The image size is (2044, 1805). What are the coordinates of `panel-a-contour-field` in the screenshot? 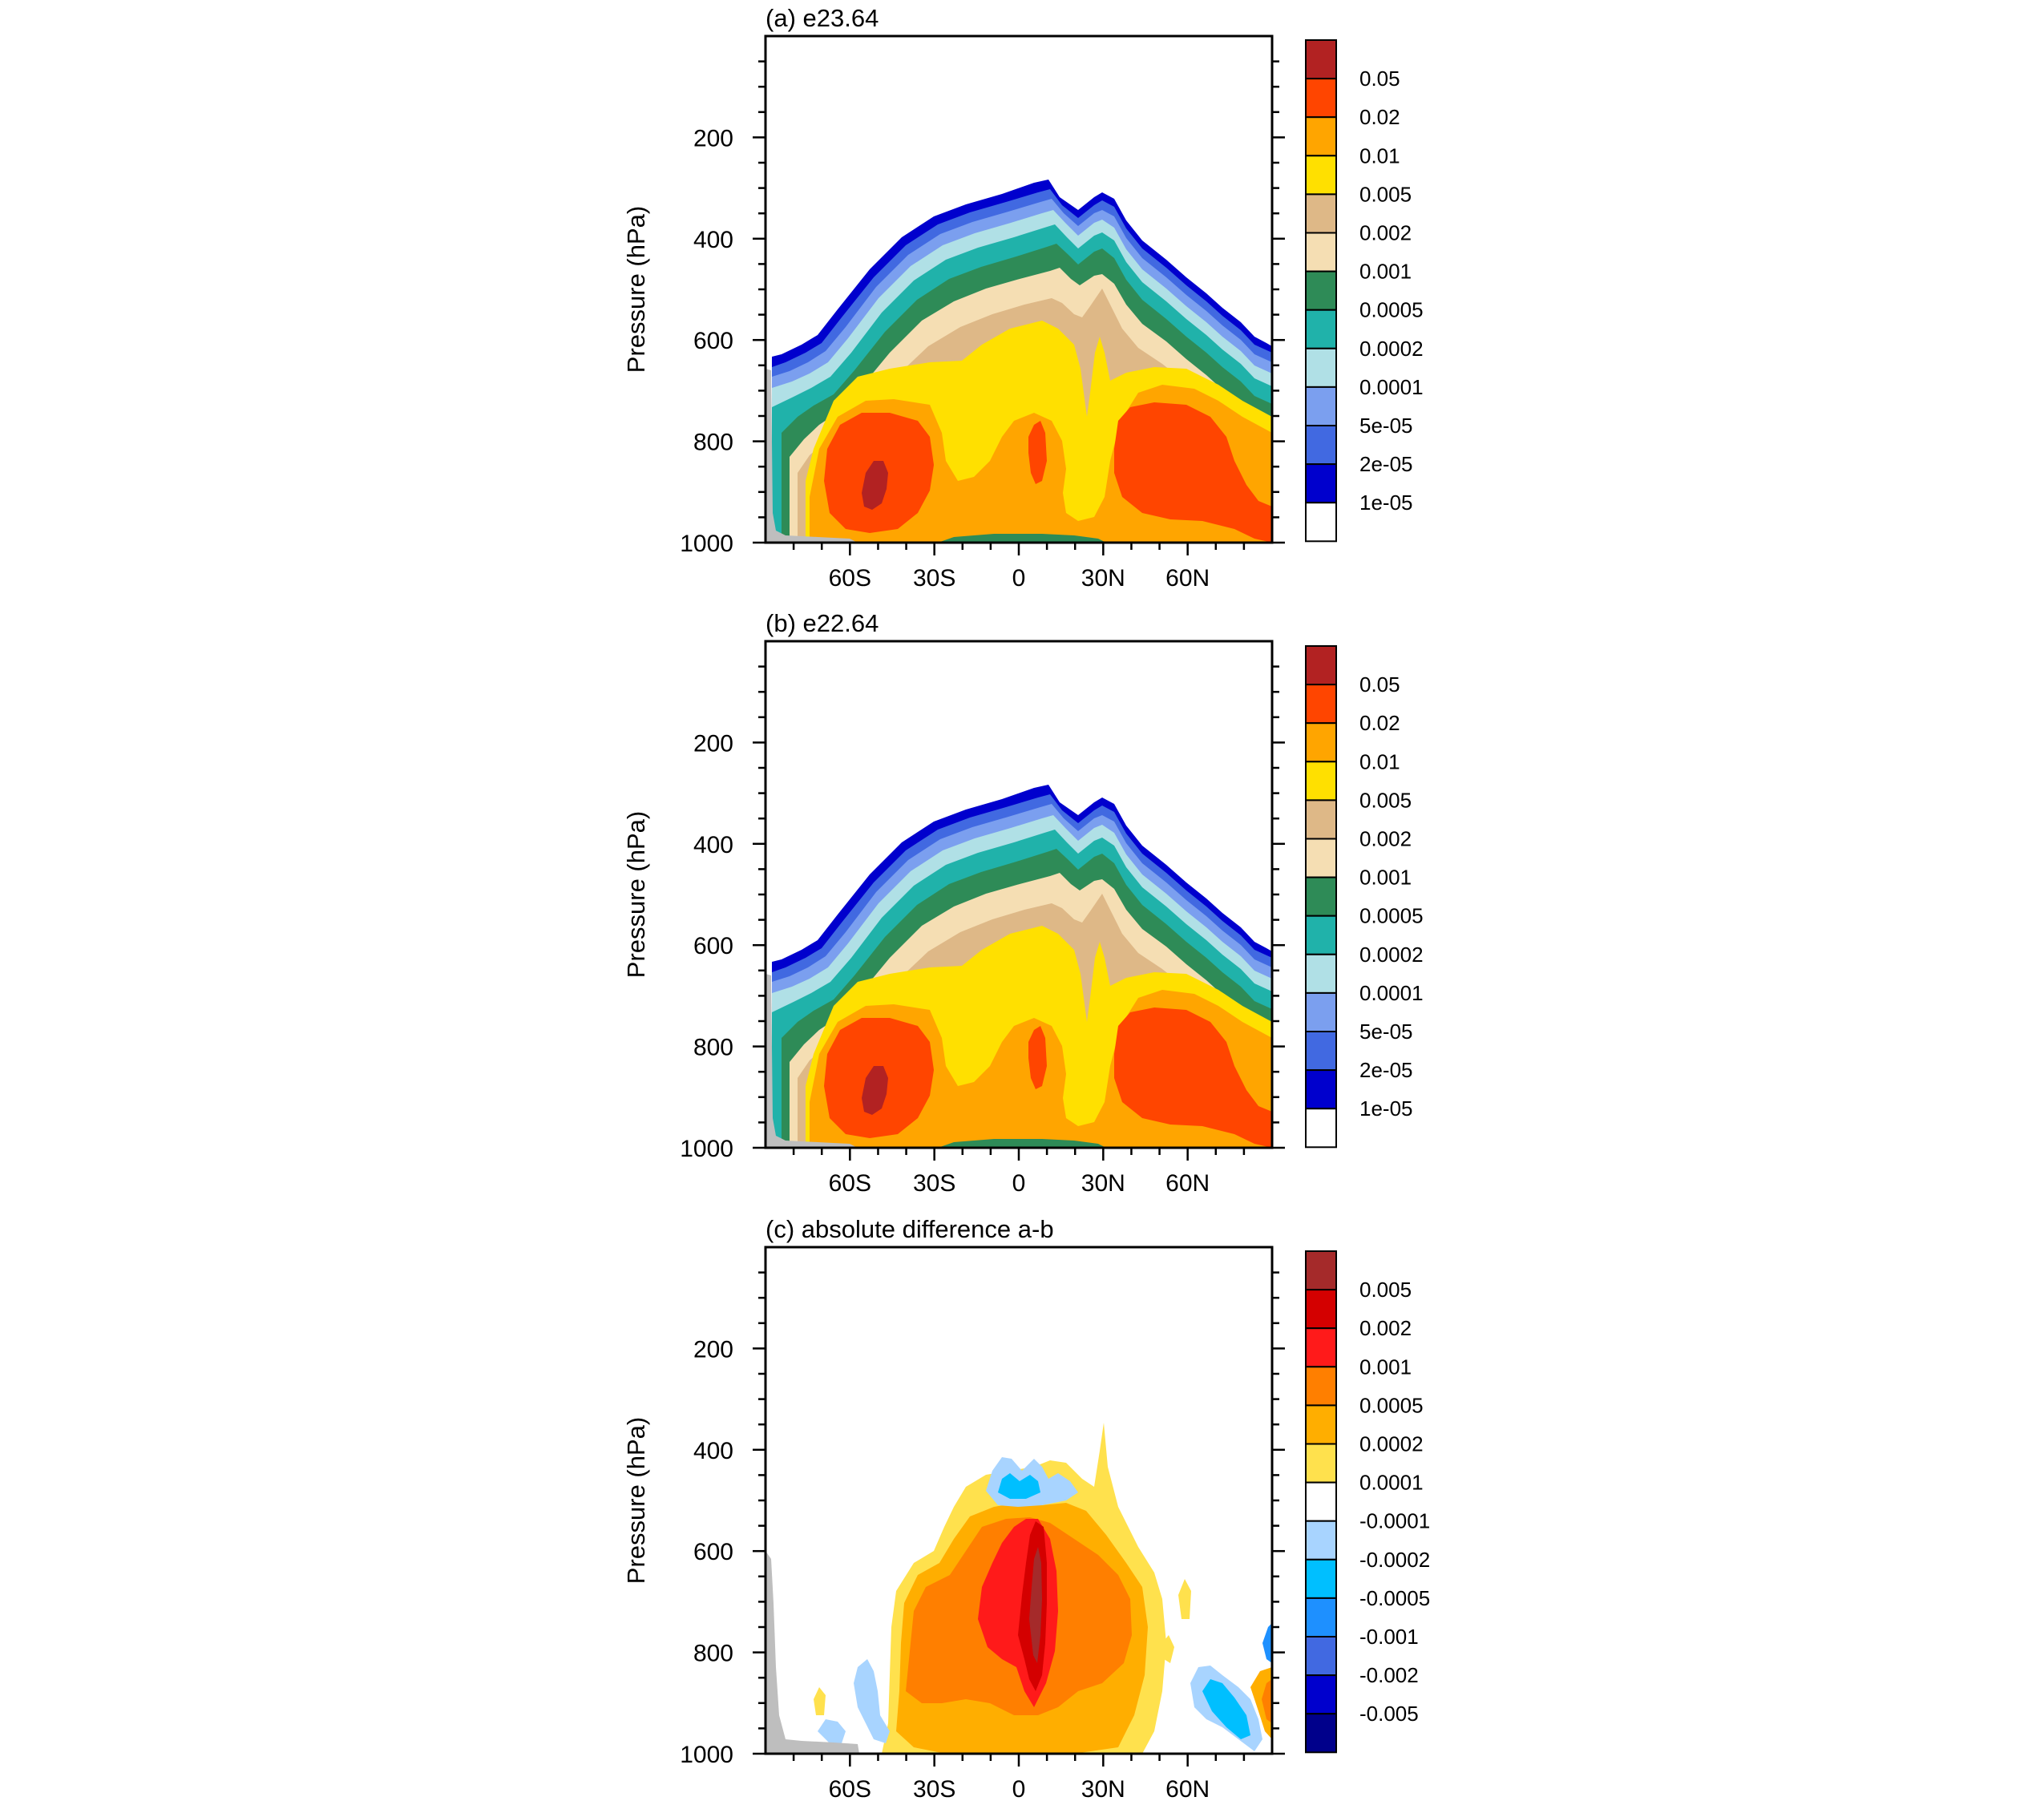 It's located at (1018, 289).